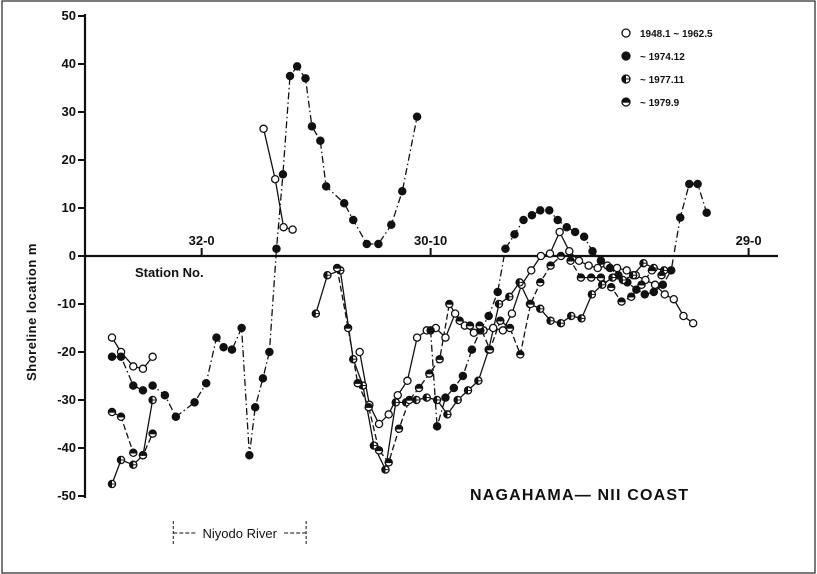 The image size is (817, 574). What do you see at coordinates (202, 240) in the screenshot?
I see `station-label-0: 32-0` at bounding box center [202, 240].